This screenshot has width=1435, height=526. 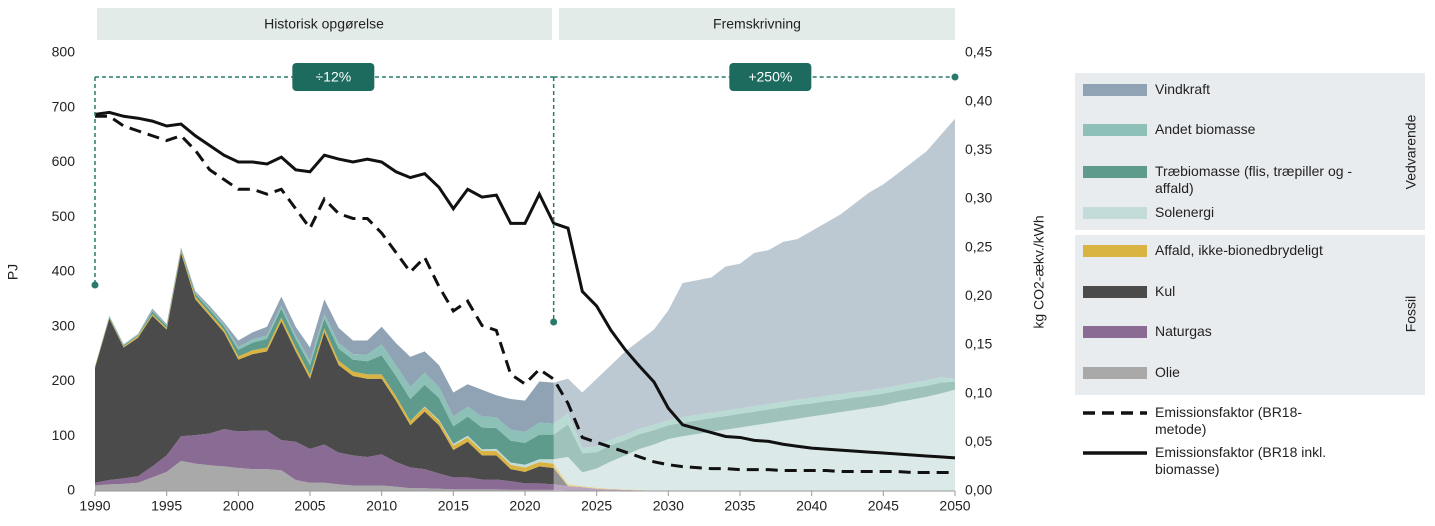 What do you see at coordinates (1250, 151) in the screenshot?
I see `legend-panel` at bounding box center [1250, 151].